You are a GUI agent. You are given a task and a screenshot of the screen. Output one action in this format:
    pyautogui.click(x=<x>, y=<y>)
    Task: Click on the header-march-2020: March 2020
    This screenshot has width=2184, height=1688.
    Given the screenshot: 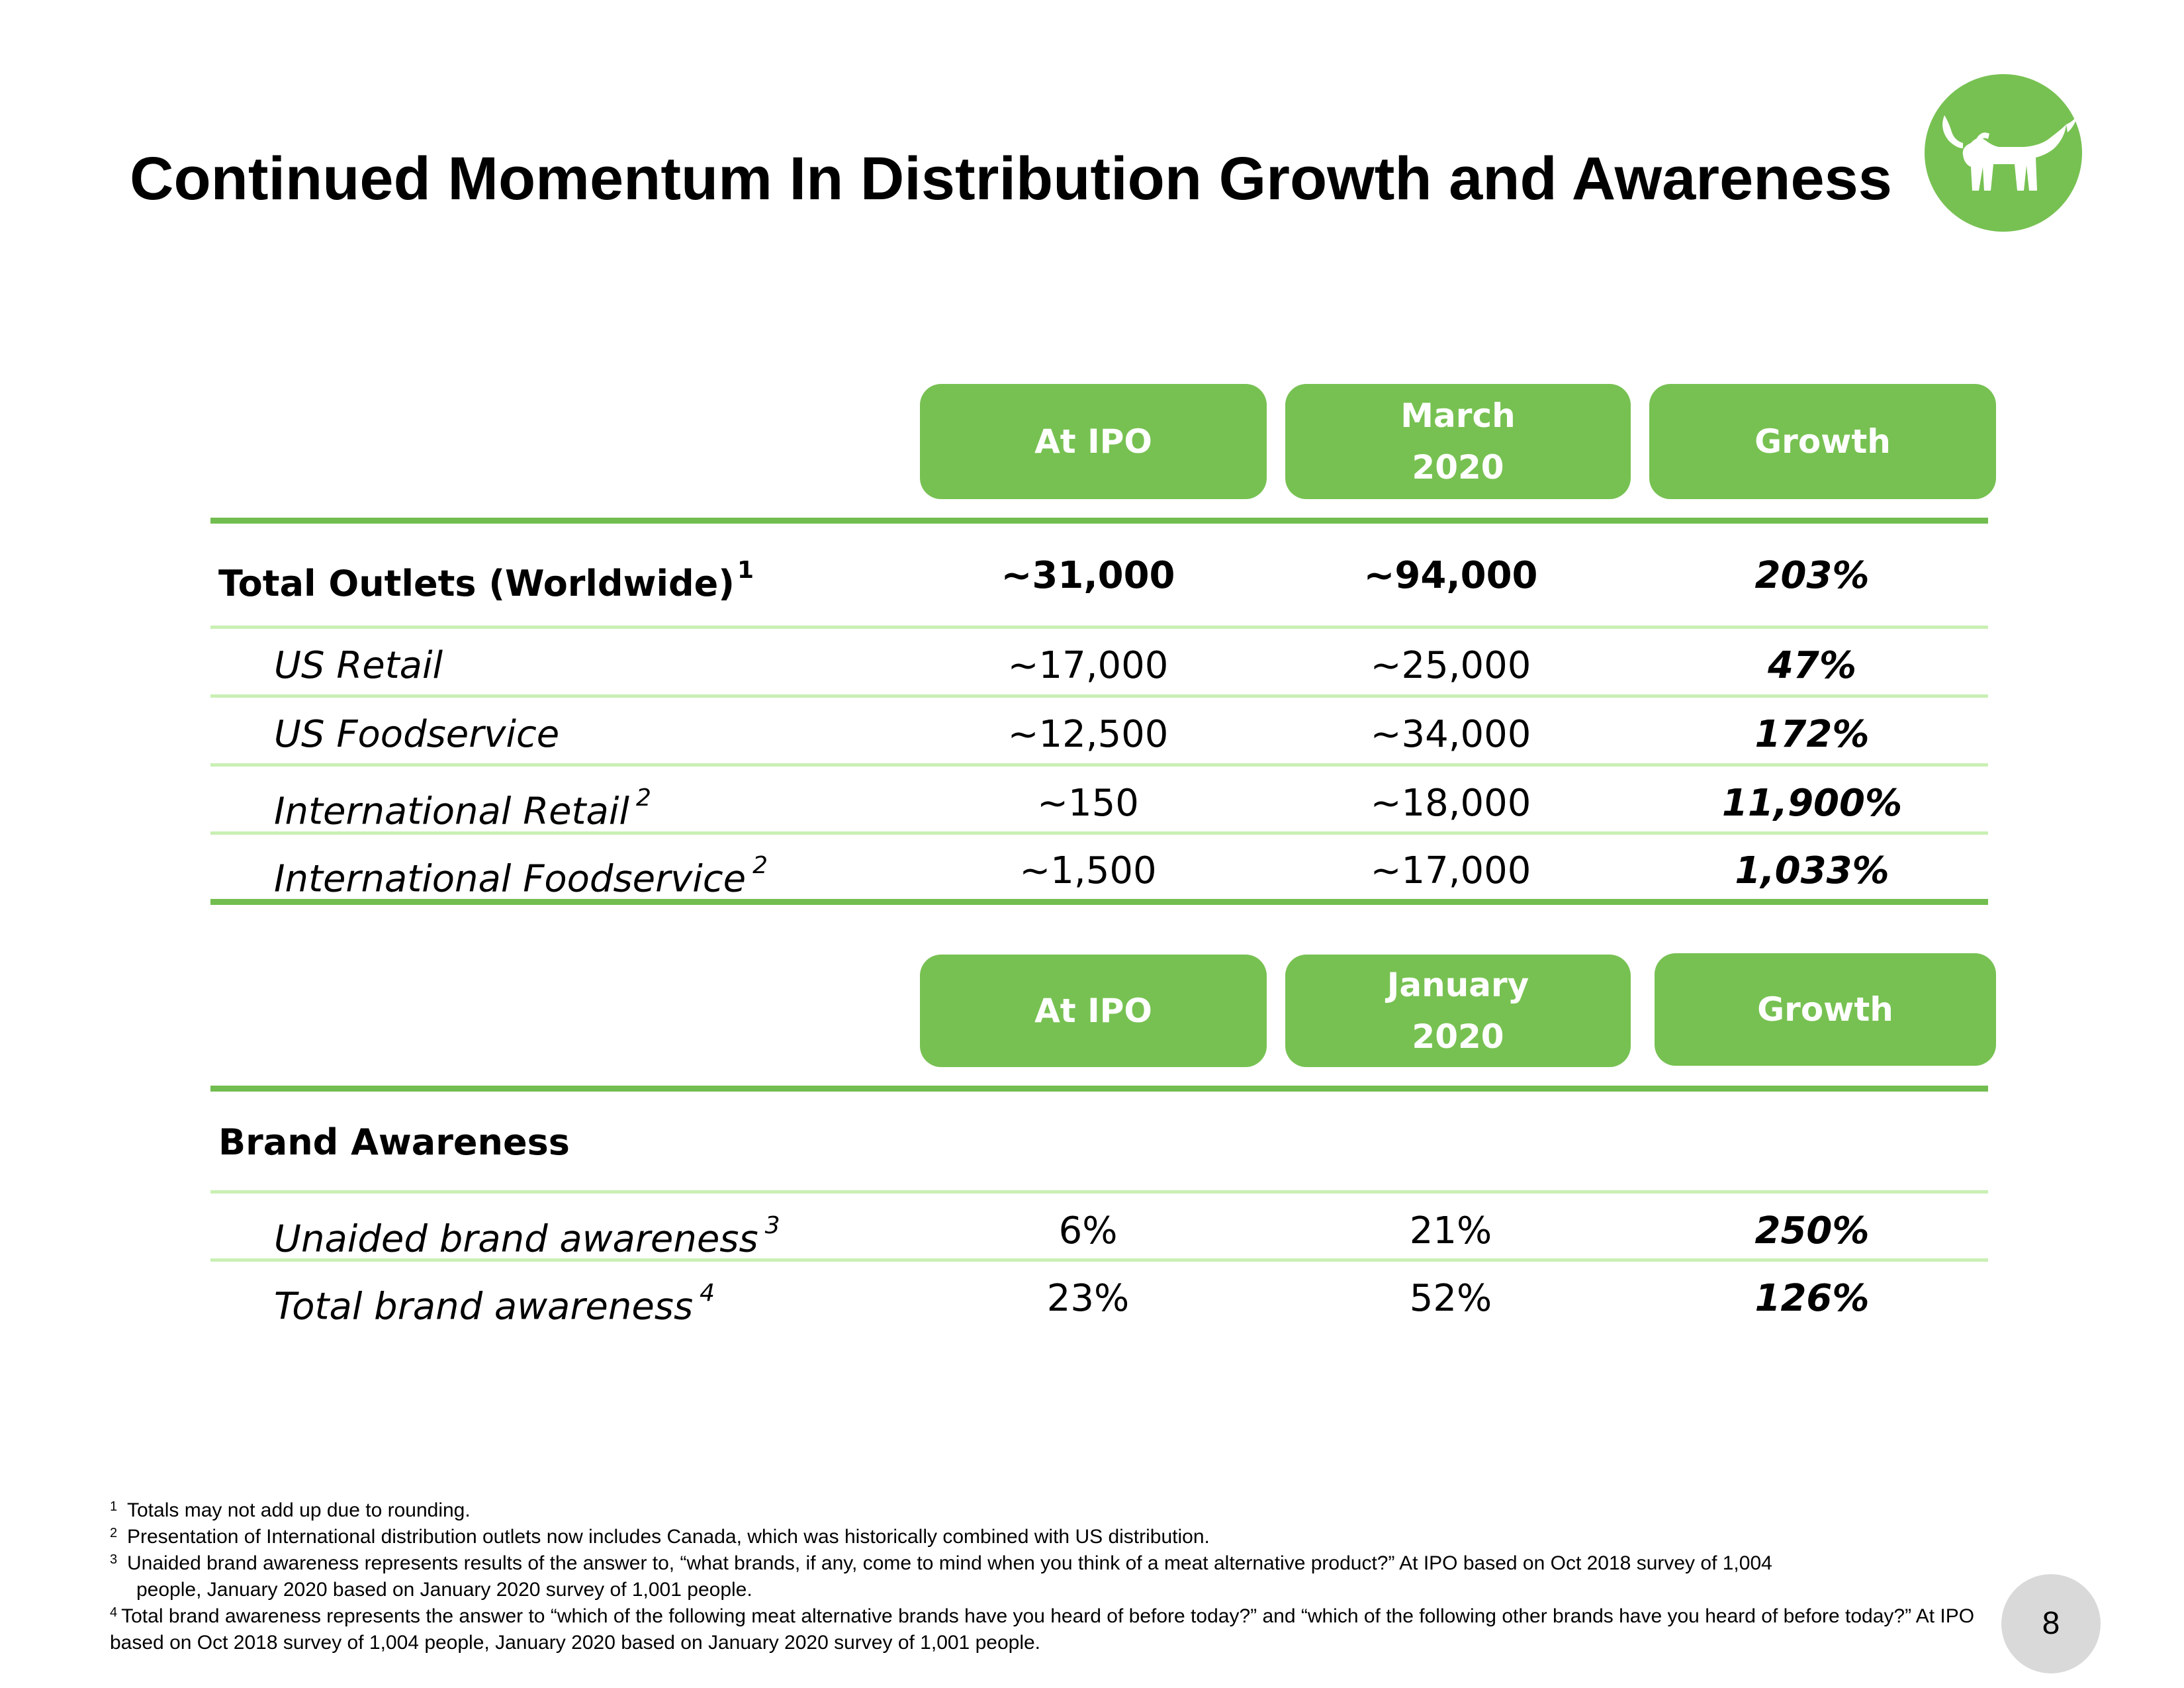 What is the action you would take?
    pyautogui.click(x=1458, y=441)
    